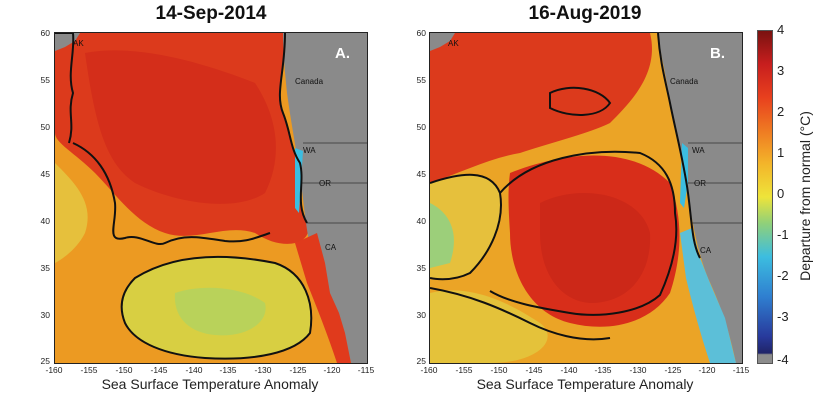 This screenshot has width=830, height=408. I want to click on panel-b-tag: B., so click(717, 53).